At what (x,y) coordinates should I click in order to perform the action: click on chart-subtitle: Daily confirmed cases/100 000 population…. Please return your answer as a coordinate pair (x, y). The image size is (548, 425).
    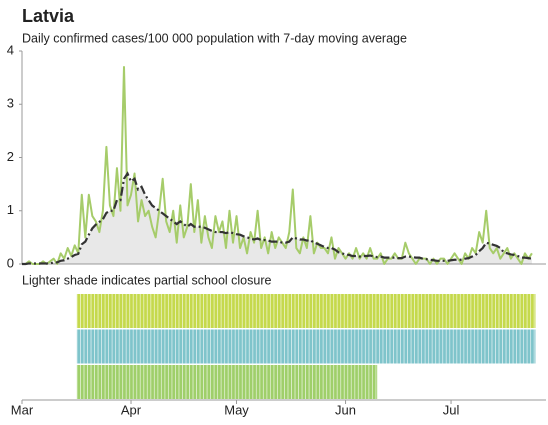
    Looking at the image, I should click on (214, 38).